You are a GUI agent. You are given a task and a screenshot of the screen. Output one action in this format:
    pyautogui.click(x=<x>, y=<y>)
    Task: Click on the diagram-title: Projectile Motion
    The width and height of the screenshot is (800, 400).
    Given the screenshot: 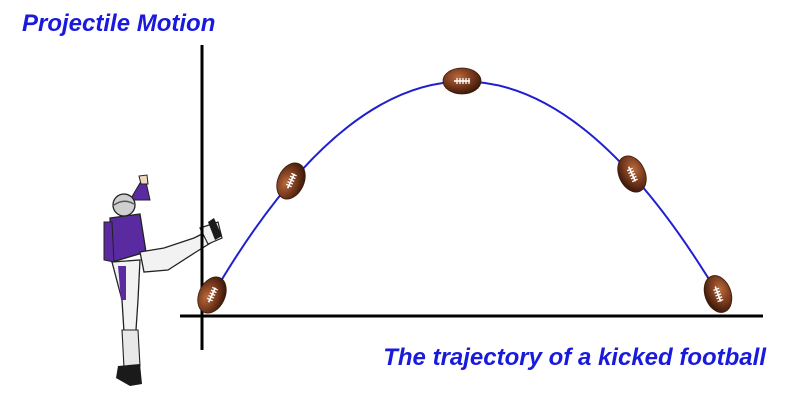 What is the action you would take?
    pyautogui.click(x=119, y=23)
    